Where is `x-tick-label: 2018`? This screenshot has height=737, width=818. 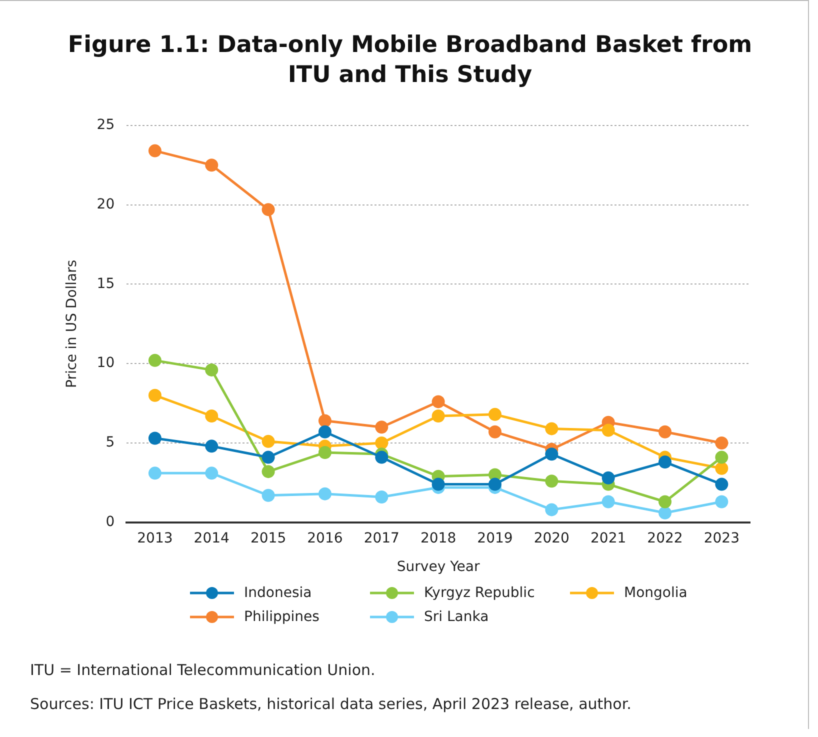 x-tick-label: 2018 is located at coordinates (438, 538).